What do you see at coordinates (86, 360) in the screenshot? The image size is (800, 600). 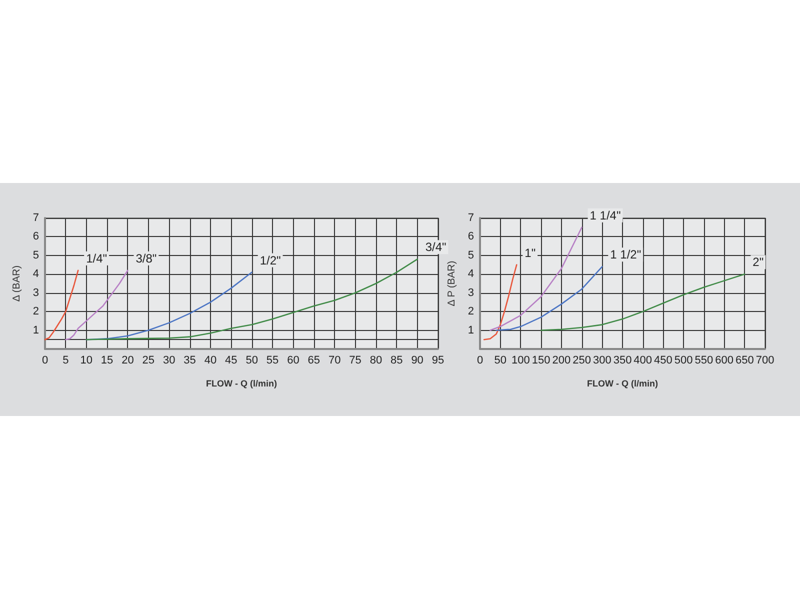 I see `x-tick-label: 10` at bounding box center [86, 360].